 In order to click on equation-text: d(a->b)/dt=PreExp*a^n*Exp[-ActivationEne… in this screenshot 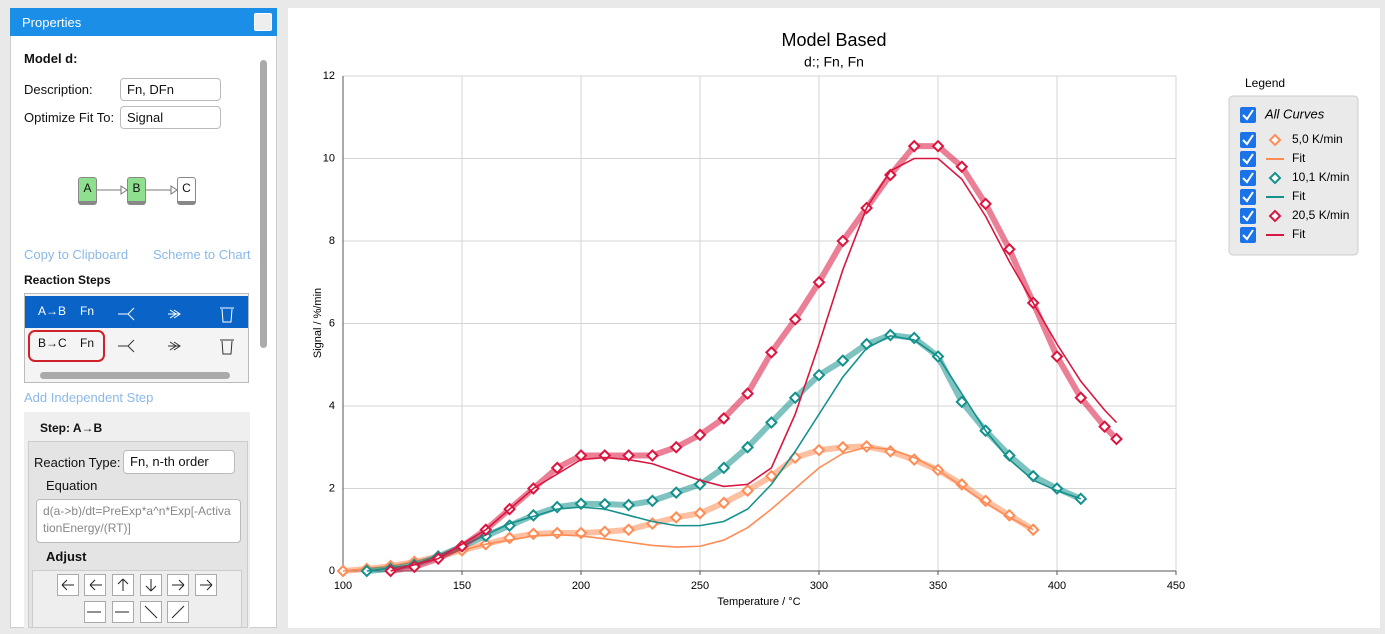, I will do `click(138, 521)`.